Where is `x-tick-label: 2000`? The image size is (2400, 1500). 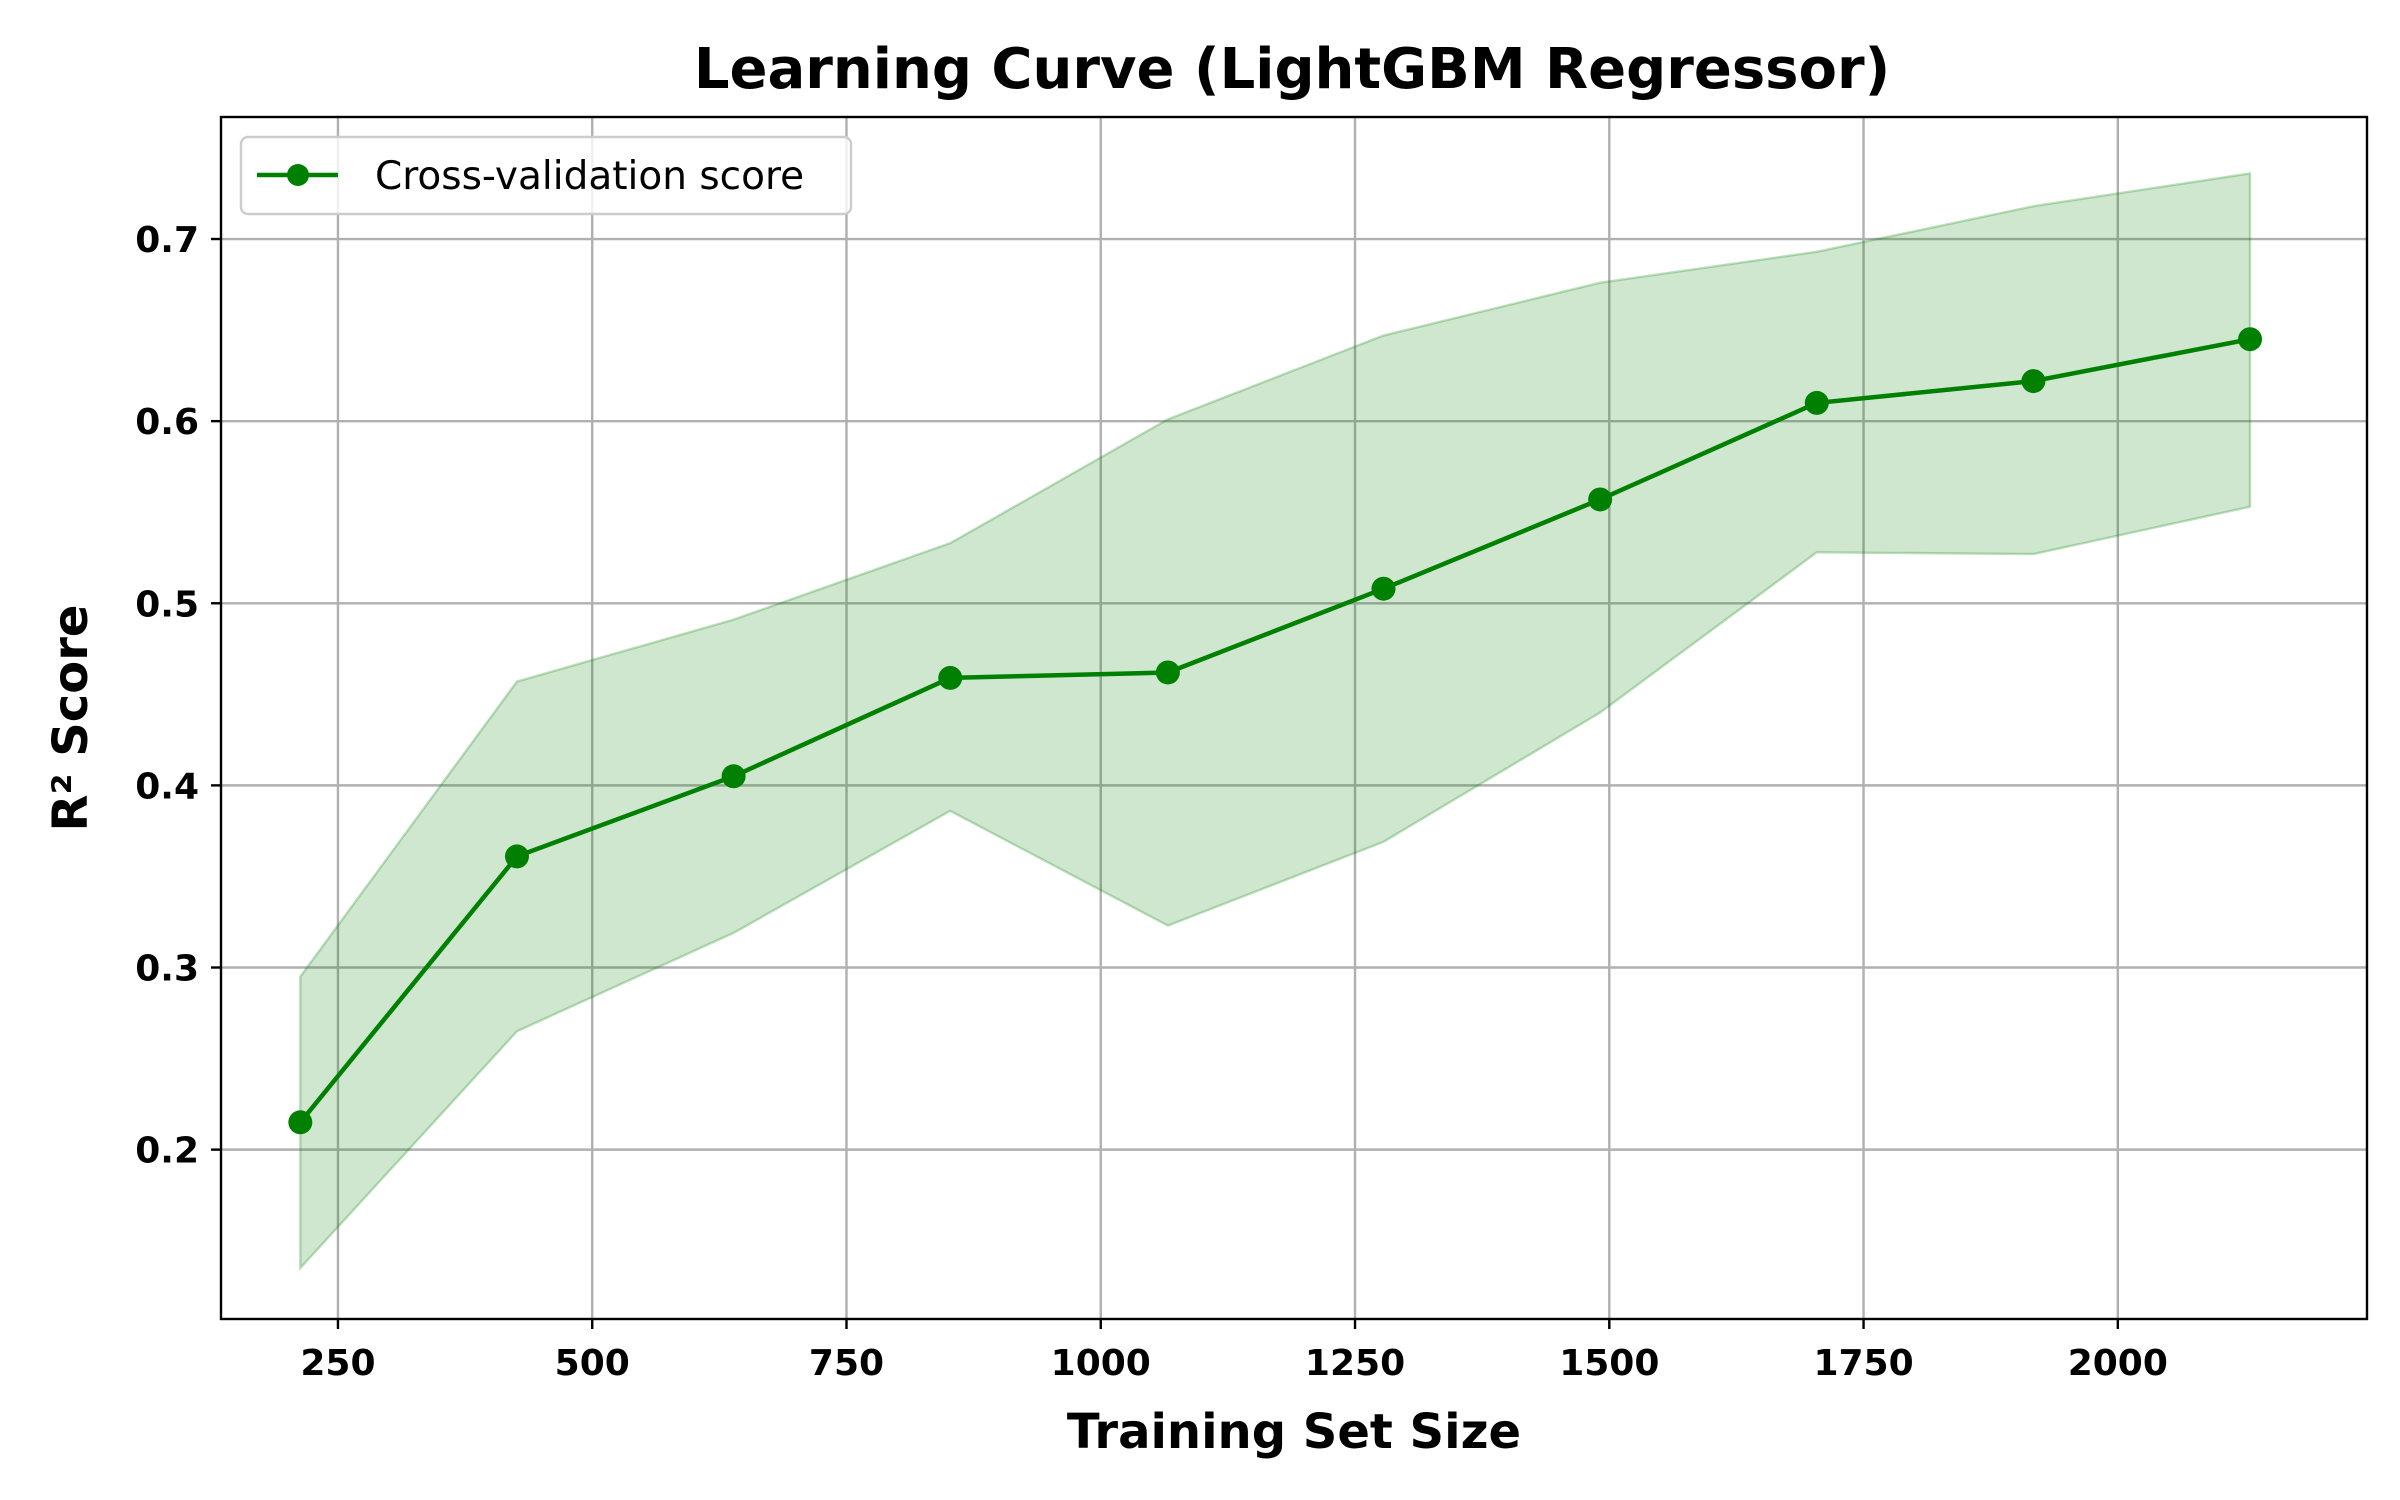
x-tick-label: 2000 is located at coordinates (2118, 1363).